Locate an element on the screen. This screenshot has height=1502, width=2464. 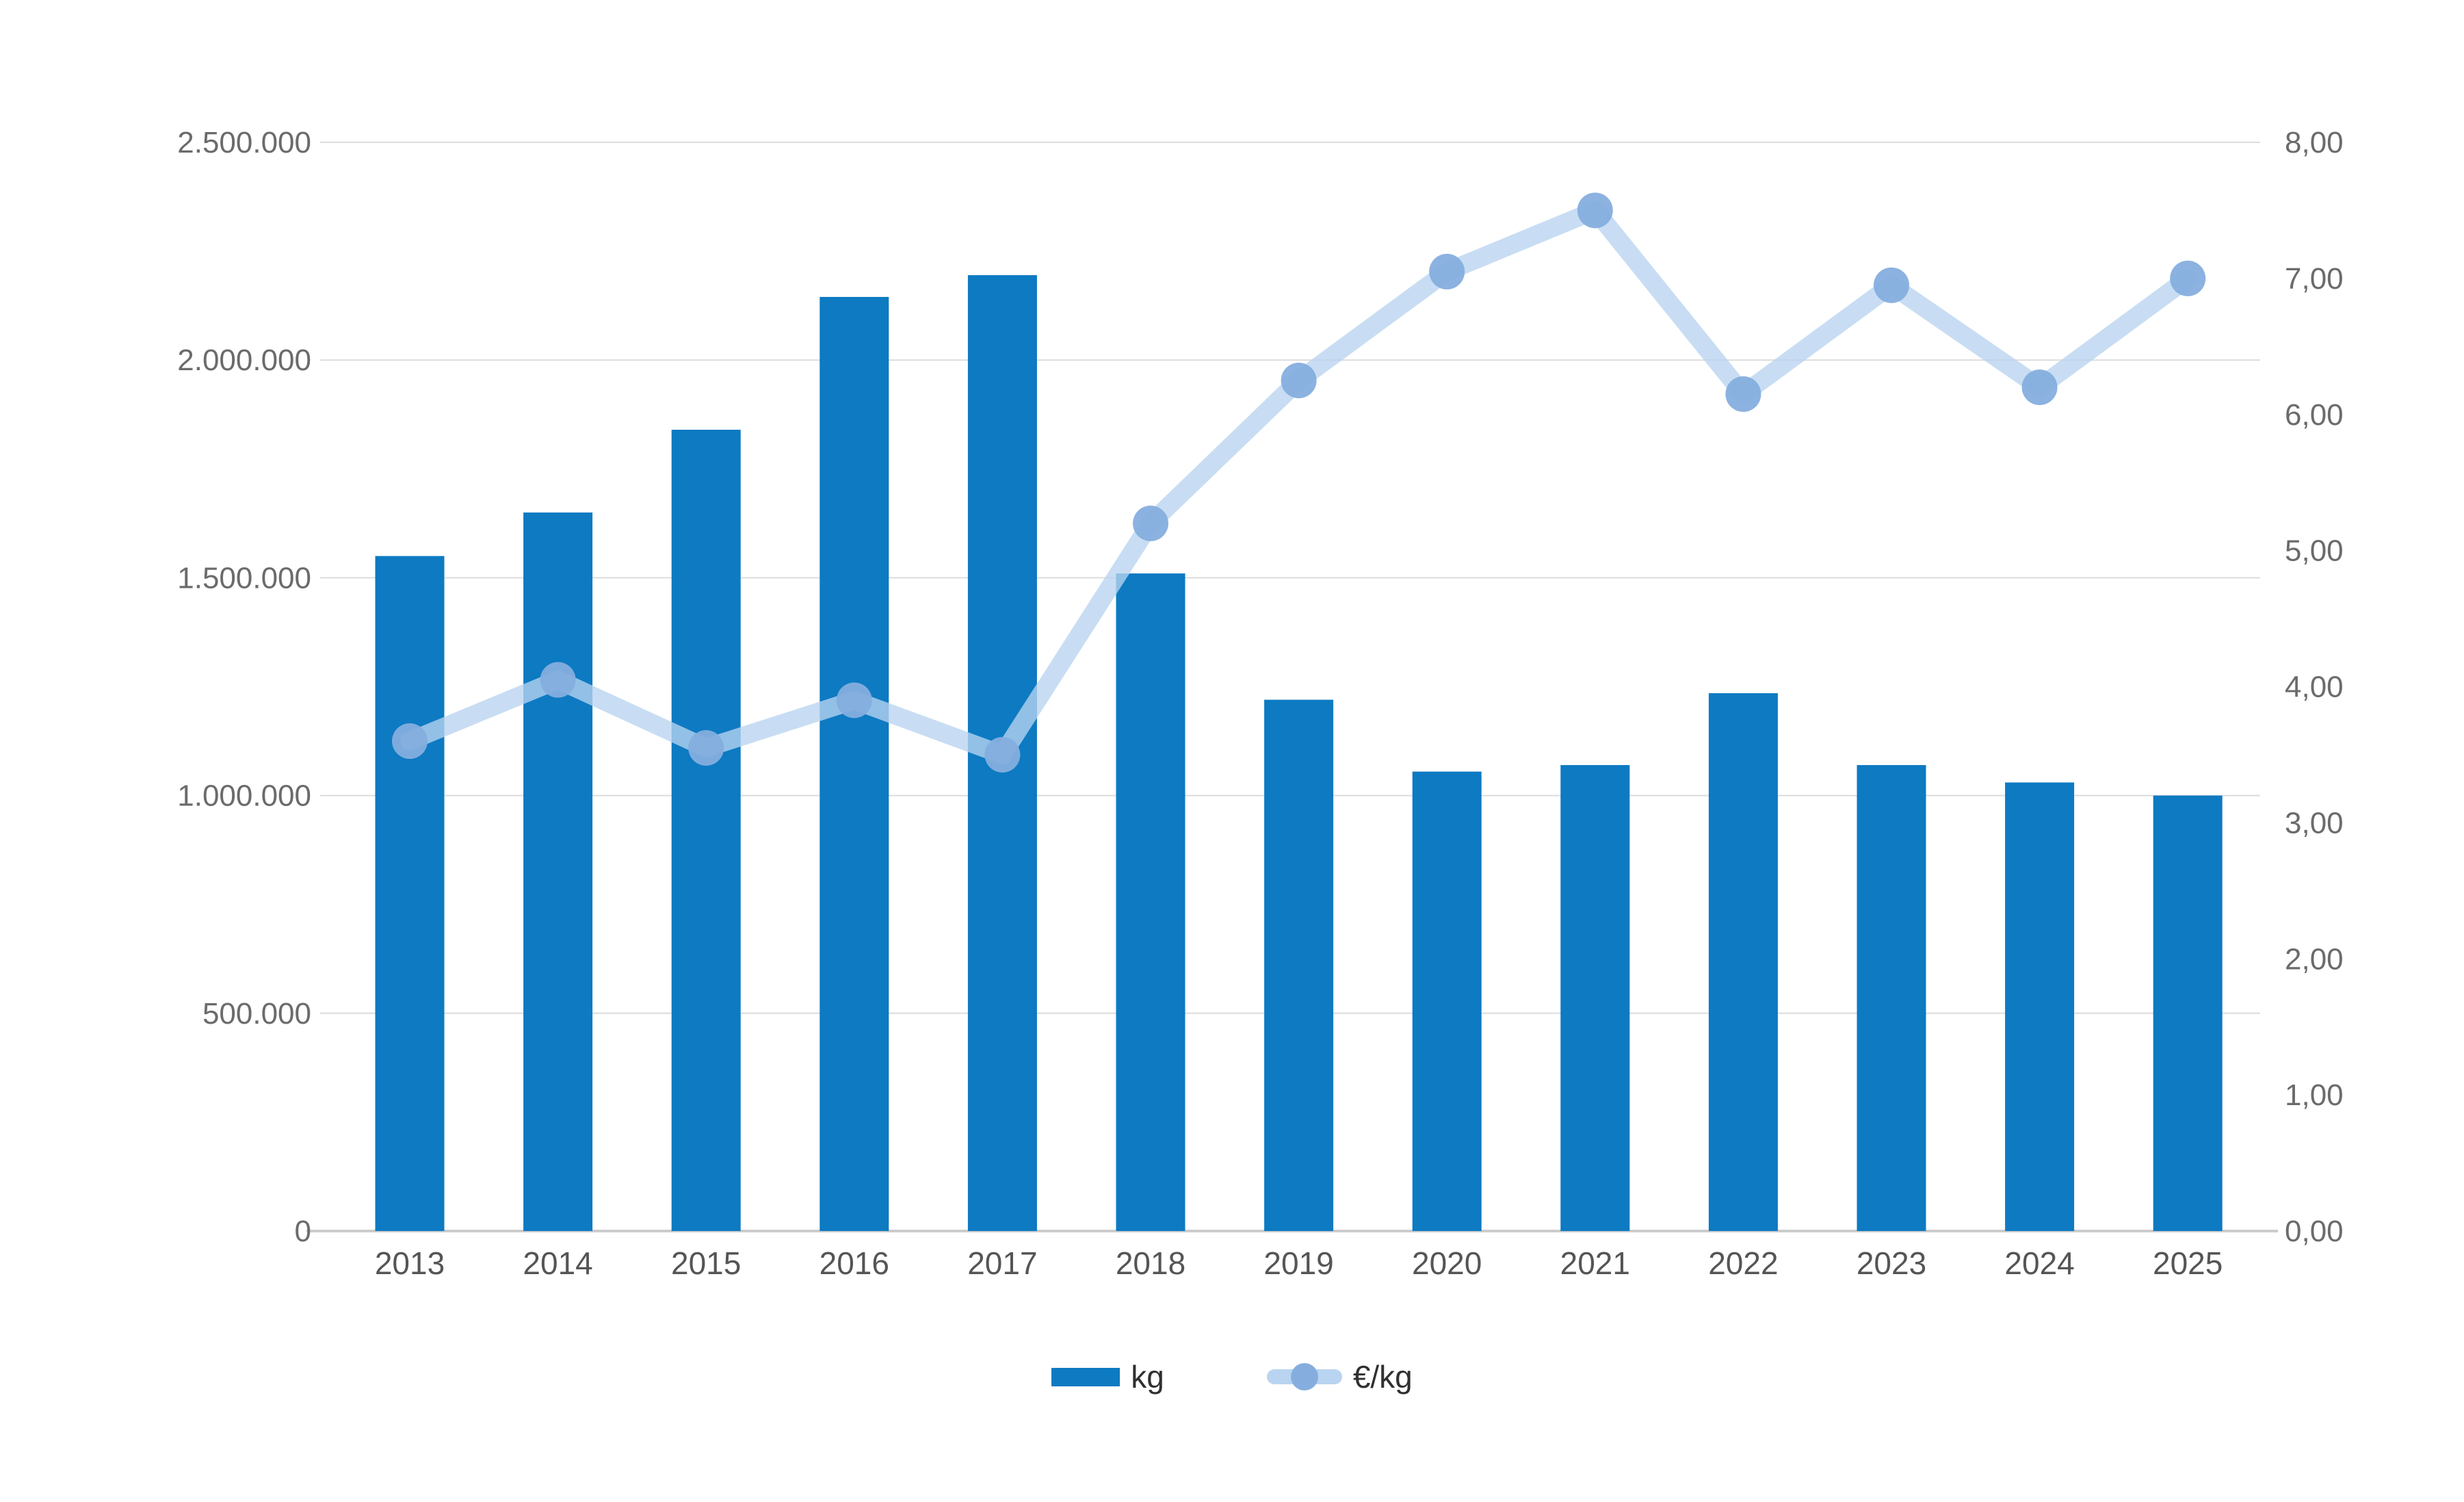
right-axis-tick: 4,00 is located at coordinates (2314, 687).